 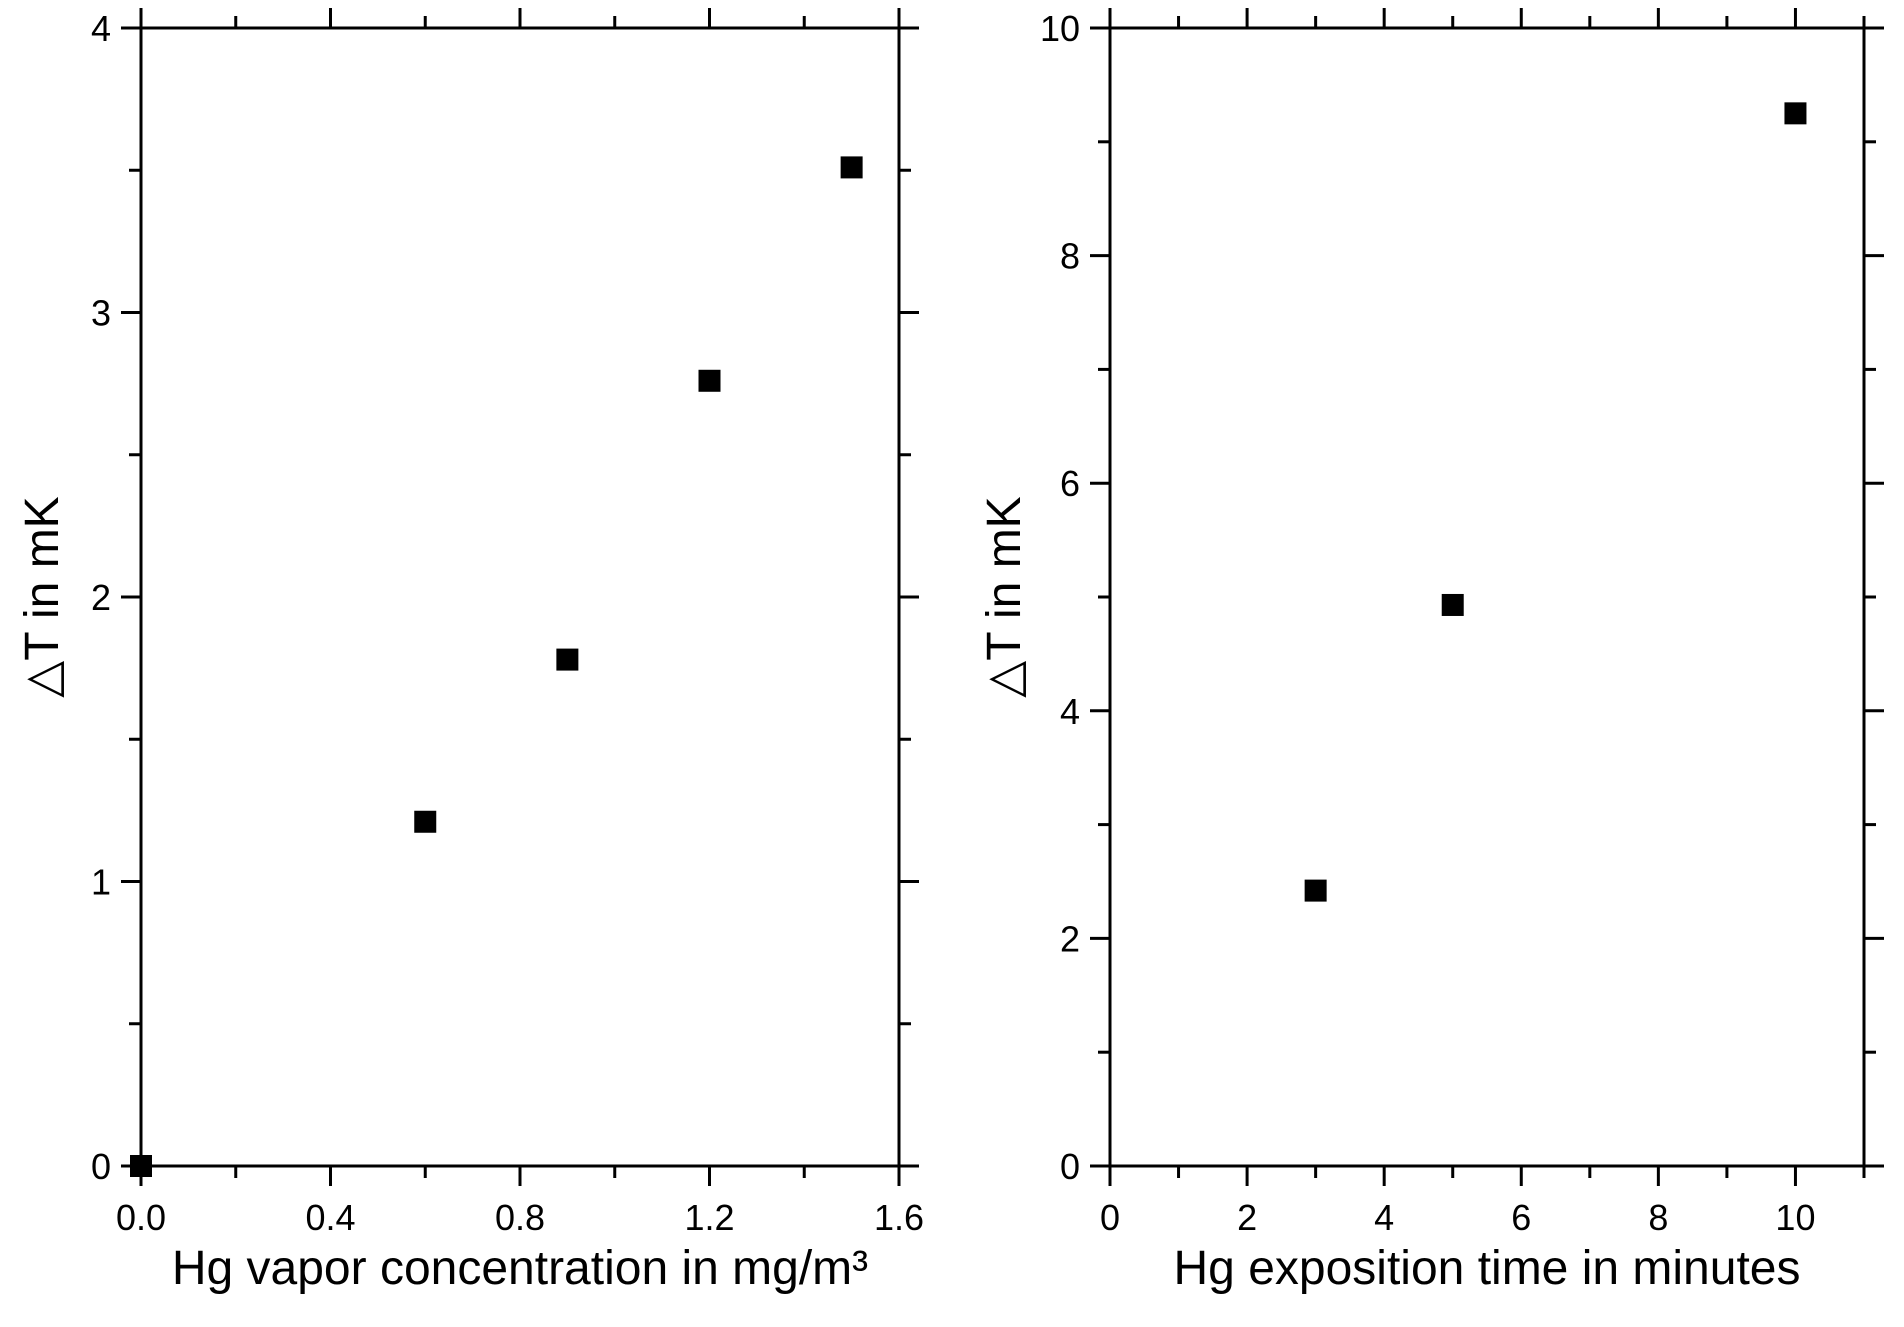 I want to click on y-tick-label: 6, so click(x=1070, y=483).